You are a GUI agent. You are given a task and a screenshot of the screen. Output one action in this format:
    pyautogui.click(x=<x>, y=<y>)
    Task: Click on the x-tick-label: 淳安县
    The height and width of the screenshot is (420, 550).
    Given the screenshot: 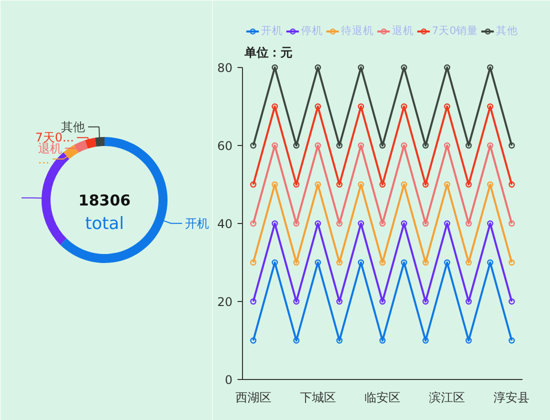 What is the action you would take?
    pyautogui.click(x=512, y=397)
    